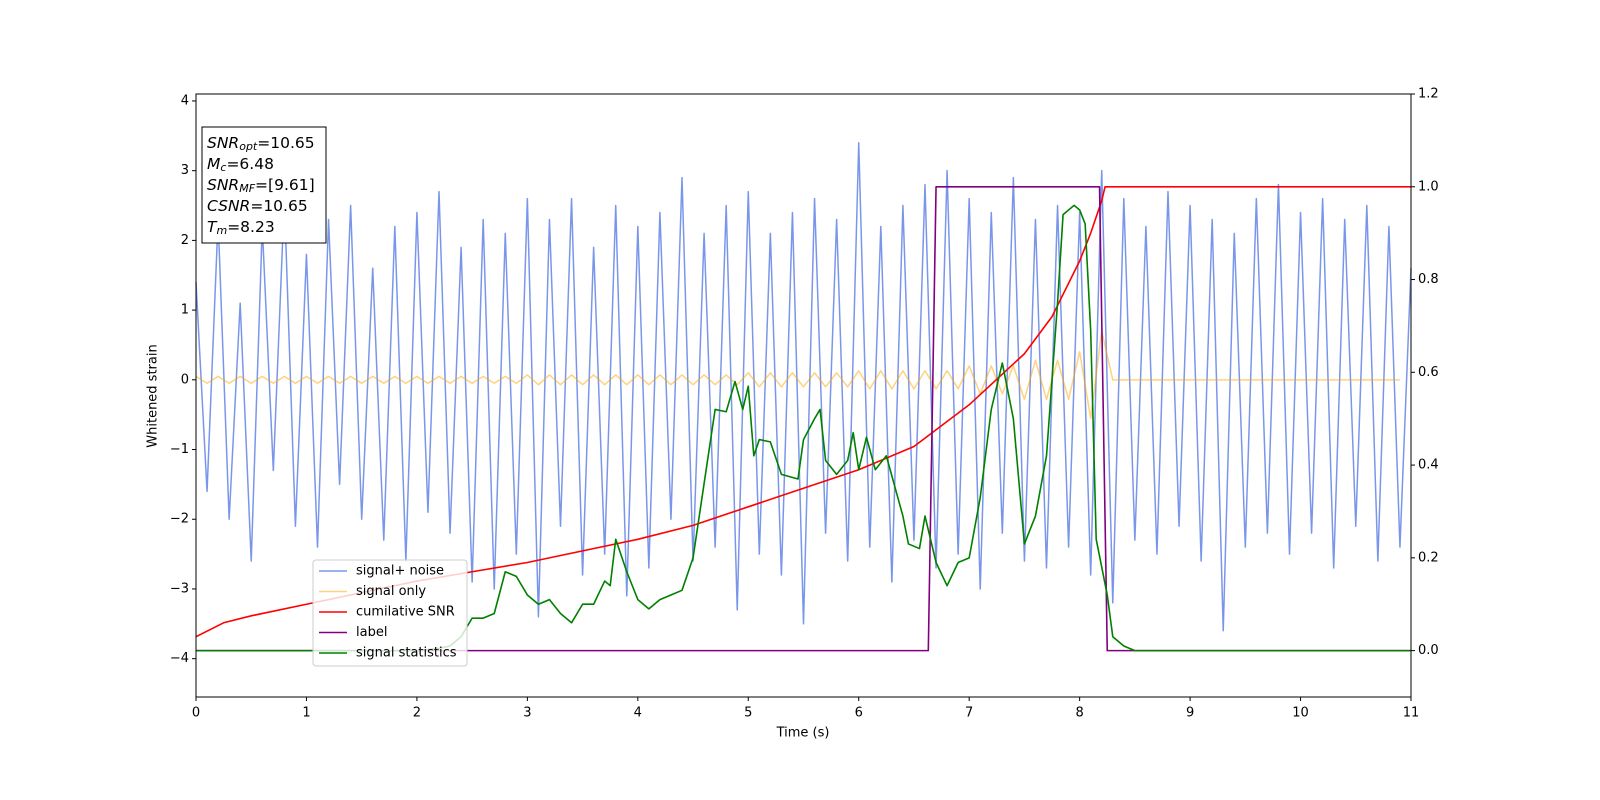  I want to click on y-axis-label: Whitened strain, so click(153, 395).